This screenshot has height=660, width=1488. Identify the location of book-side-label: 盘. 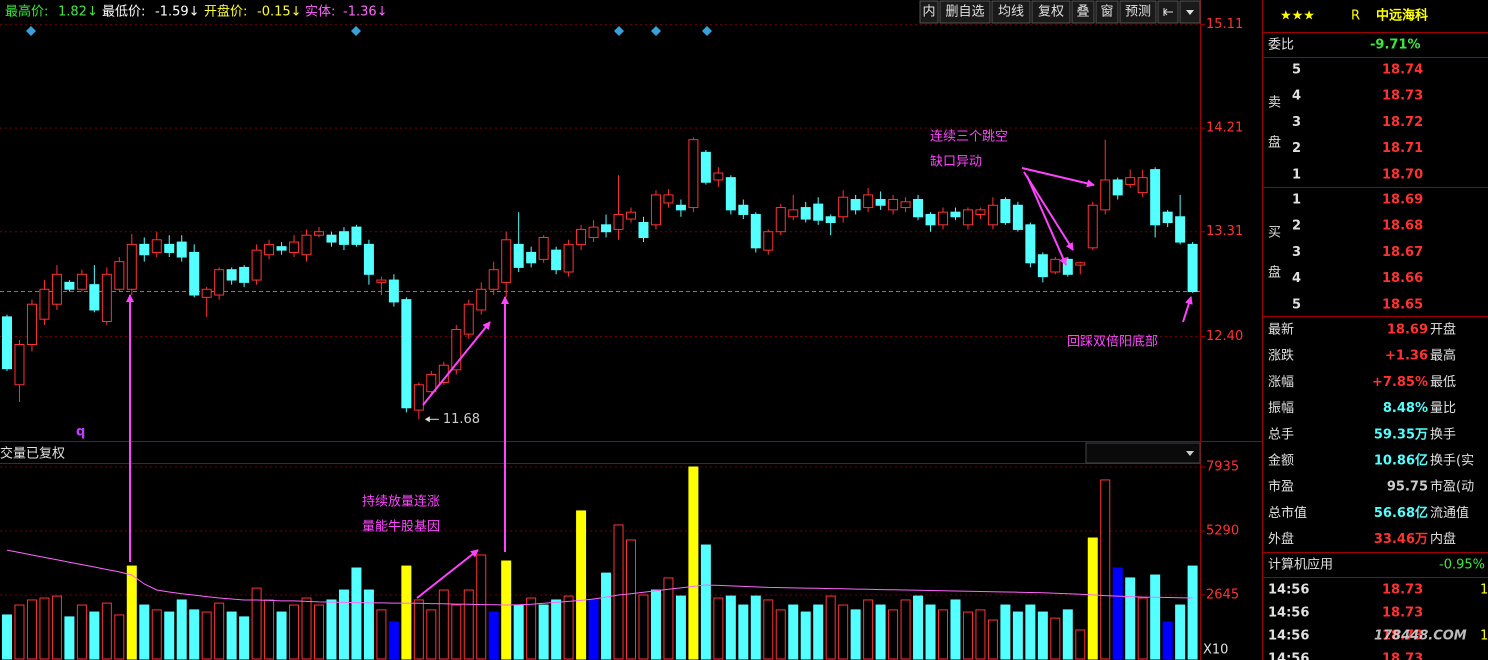
(1274, 143).